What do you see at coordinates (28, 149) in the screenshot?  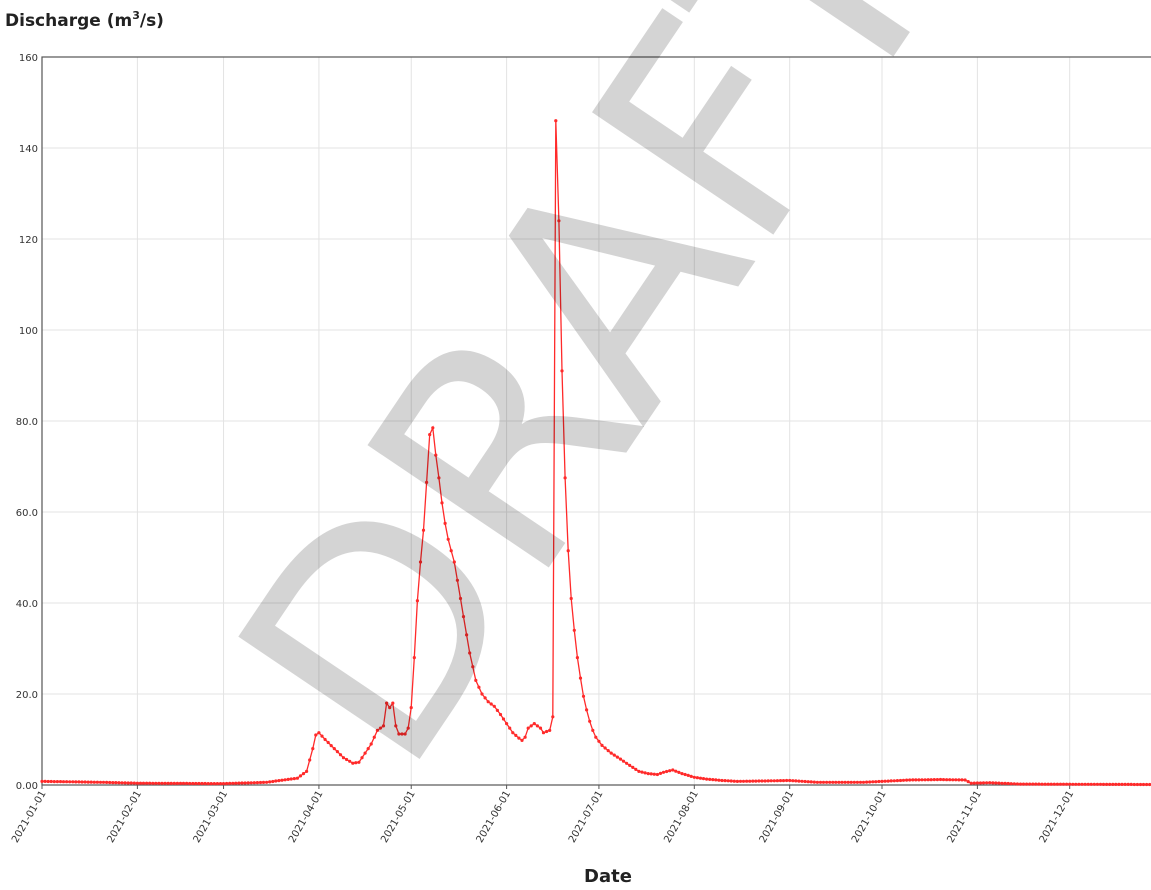 I see `y-tick-label: 140` at bounding box center [28, 149].